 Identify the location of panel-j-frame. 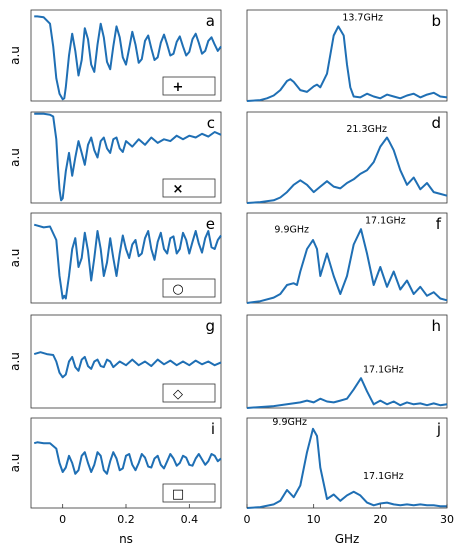
(347, 463).